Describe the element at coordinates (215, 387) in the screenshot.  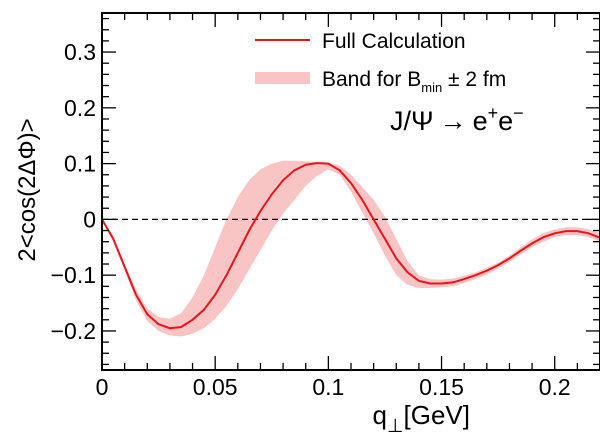
I see `x-tick-label: 0.05` at that location.